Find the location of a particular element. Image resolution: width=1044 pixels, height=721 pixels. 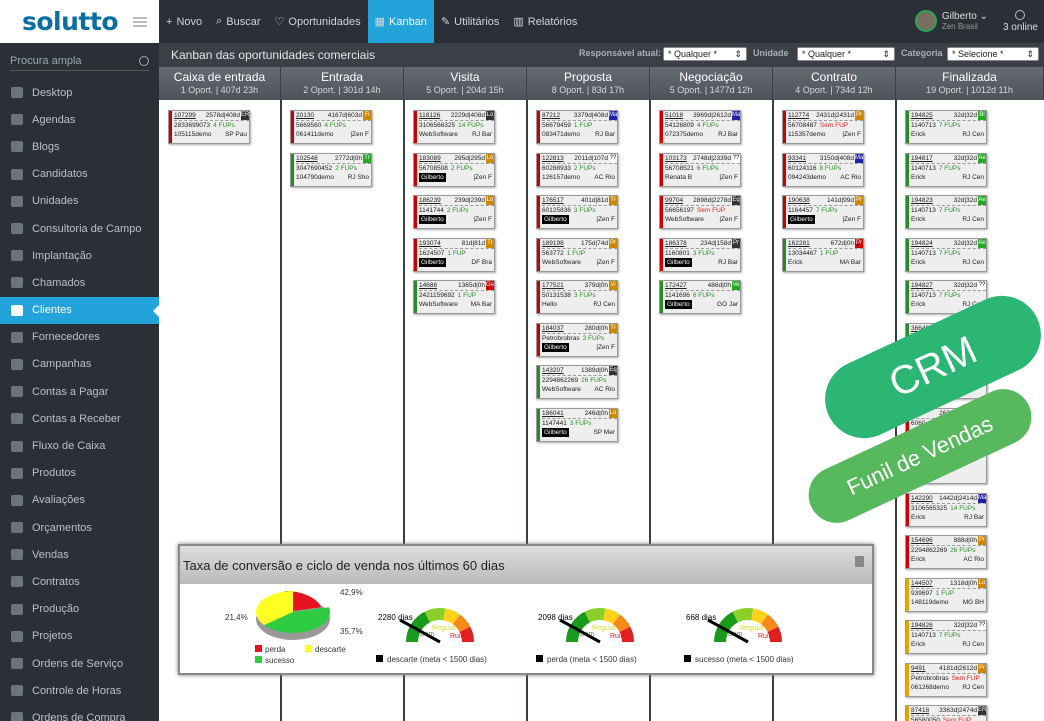

sidebar-item-fornecedores: Fornecedores is located at coordinates (79, 337).